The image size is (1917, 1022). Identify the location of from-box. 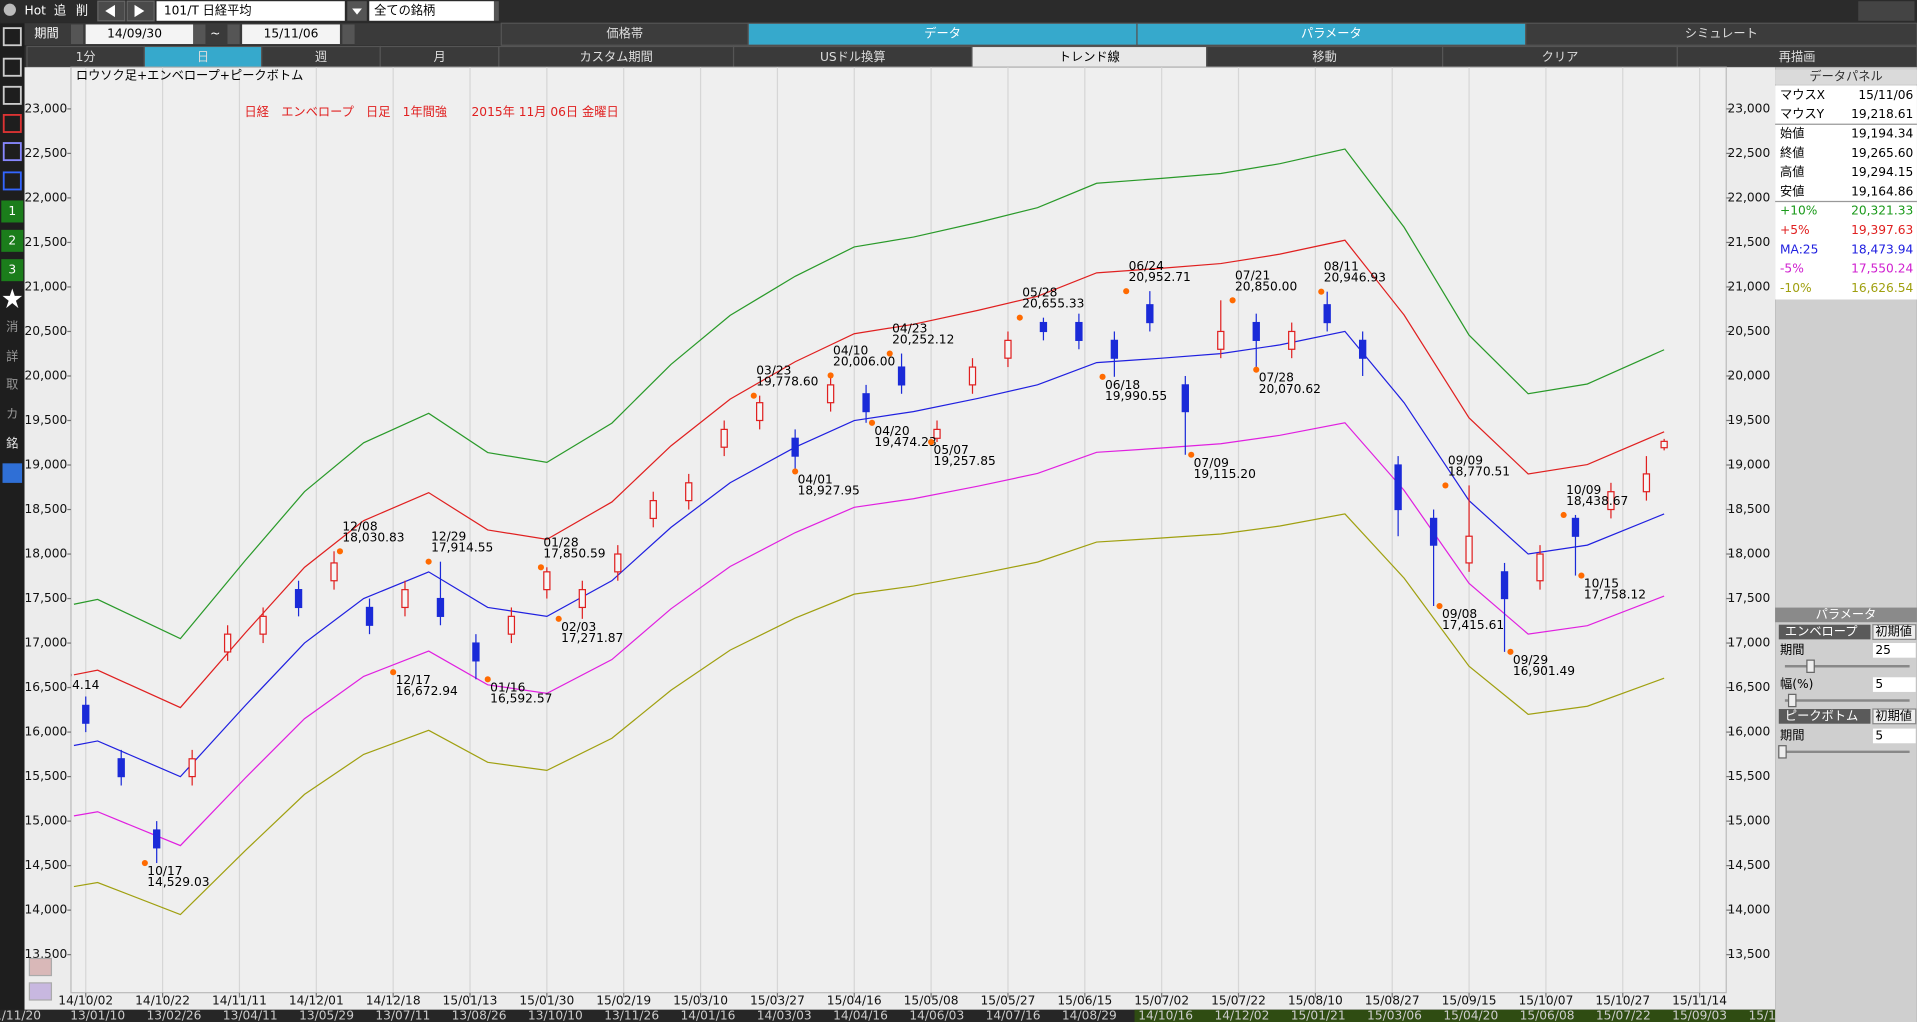
(139, 34).